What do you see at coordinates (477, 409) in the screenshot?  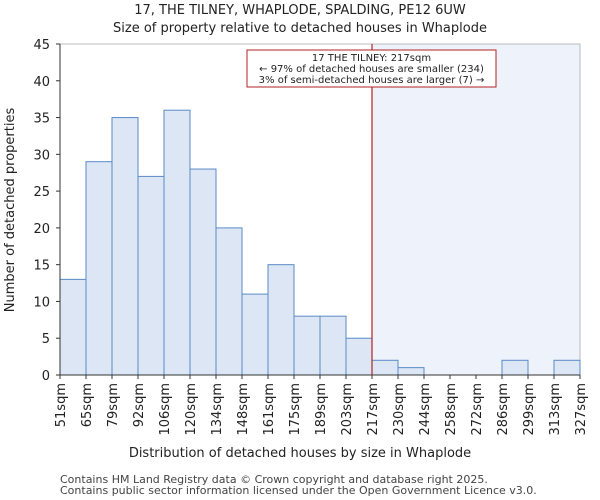 I see `x-tick-label: 272sqm` at bounding box center [477, 409].